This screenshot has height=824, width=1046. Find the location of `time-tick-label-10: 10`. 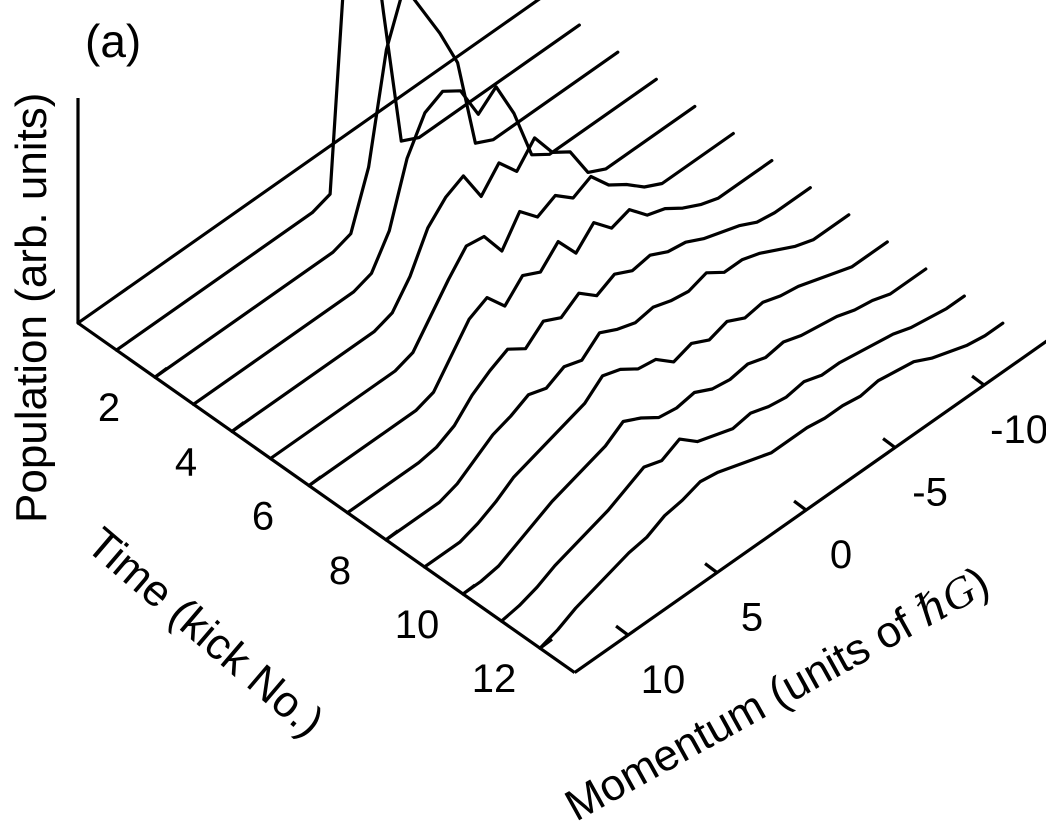

time-tick-label-10: 10 is located at coordinates (417, 625).